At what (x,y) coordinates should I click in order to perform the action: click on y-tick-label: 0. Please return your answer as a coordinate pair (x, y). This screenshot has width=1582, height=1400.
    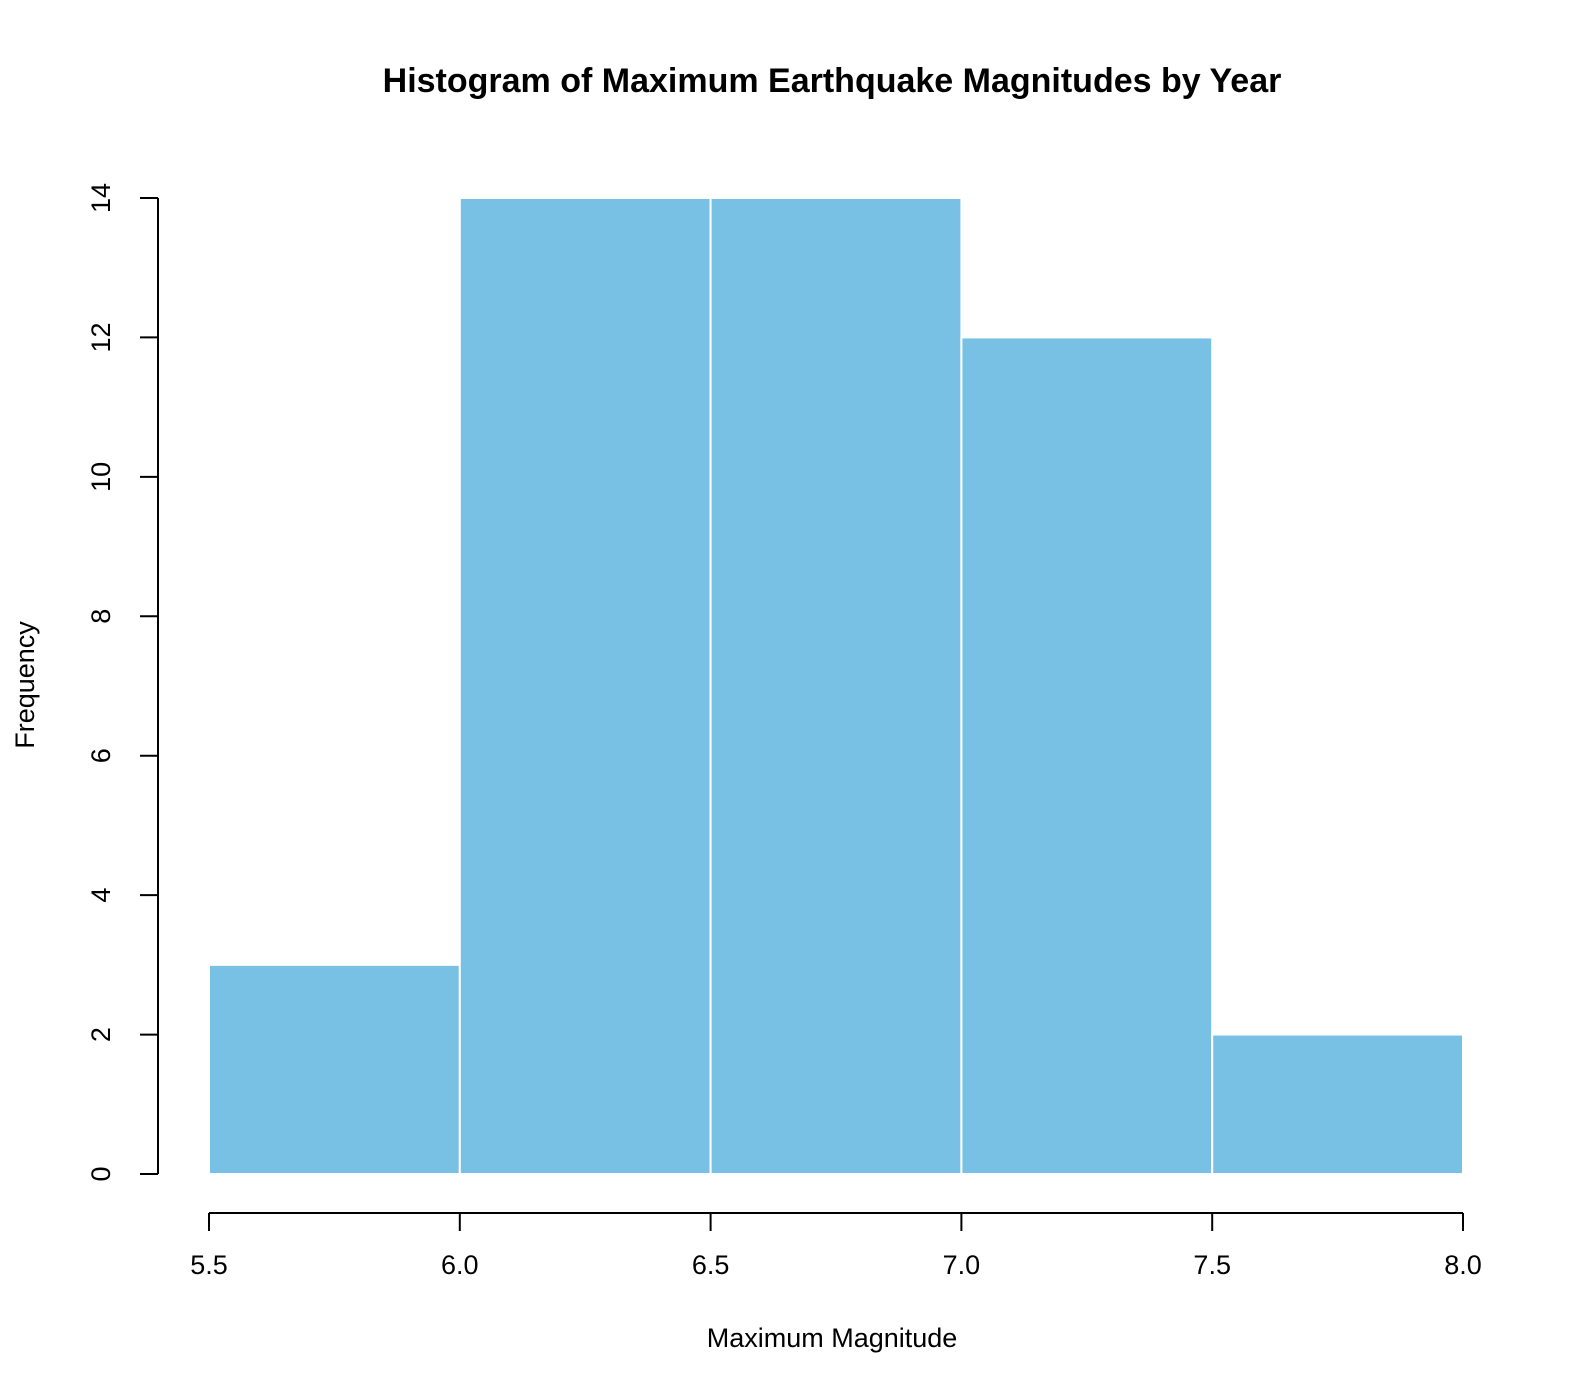
    Looking at the image, I should click on (101, 1173).